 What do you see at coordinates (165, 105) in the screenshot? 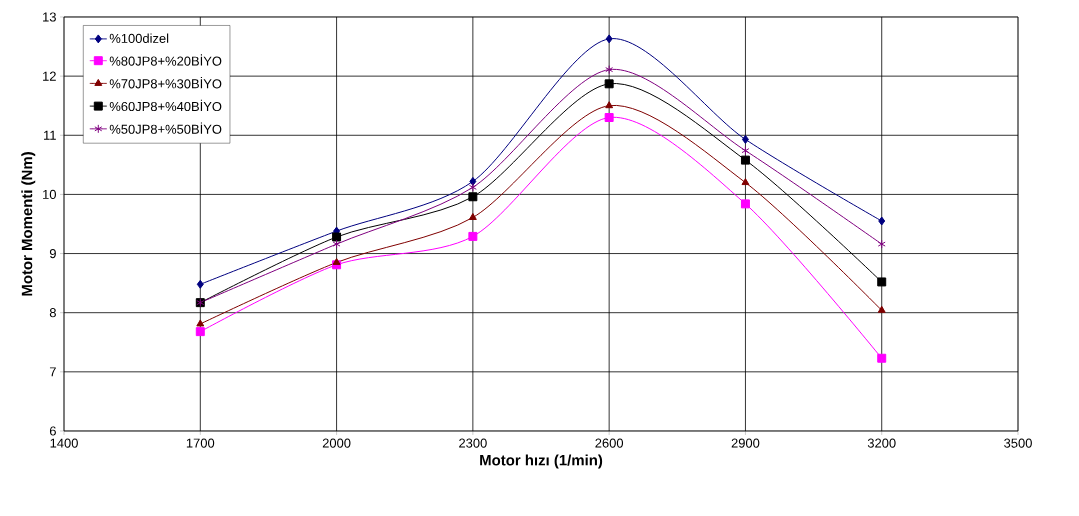
I see `legend-label: %60JP8+%40BİYO` at bounding box center [165, 105].